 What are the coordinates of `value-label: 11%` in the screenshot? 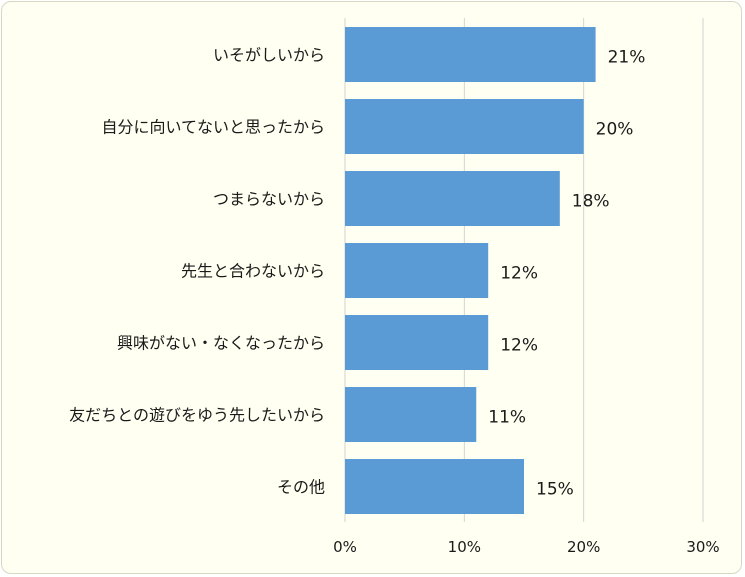 It's located at (507, 418).